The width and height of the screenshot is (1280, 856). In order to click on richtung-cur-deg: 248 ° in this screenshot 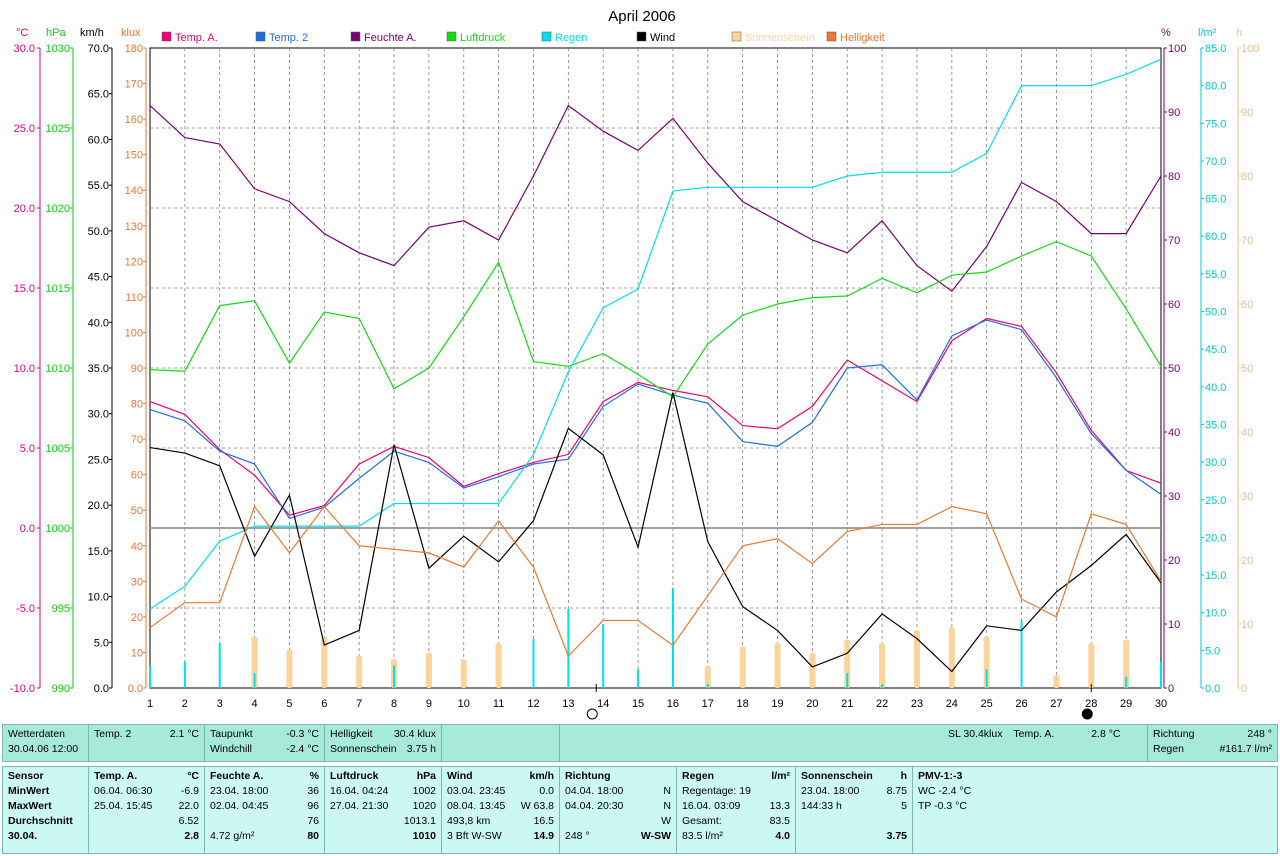, I will do `click(577, 836)`.